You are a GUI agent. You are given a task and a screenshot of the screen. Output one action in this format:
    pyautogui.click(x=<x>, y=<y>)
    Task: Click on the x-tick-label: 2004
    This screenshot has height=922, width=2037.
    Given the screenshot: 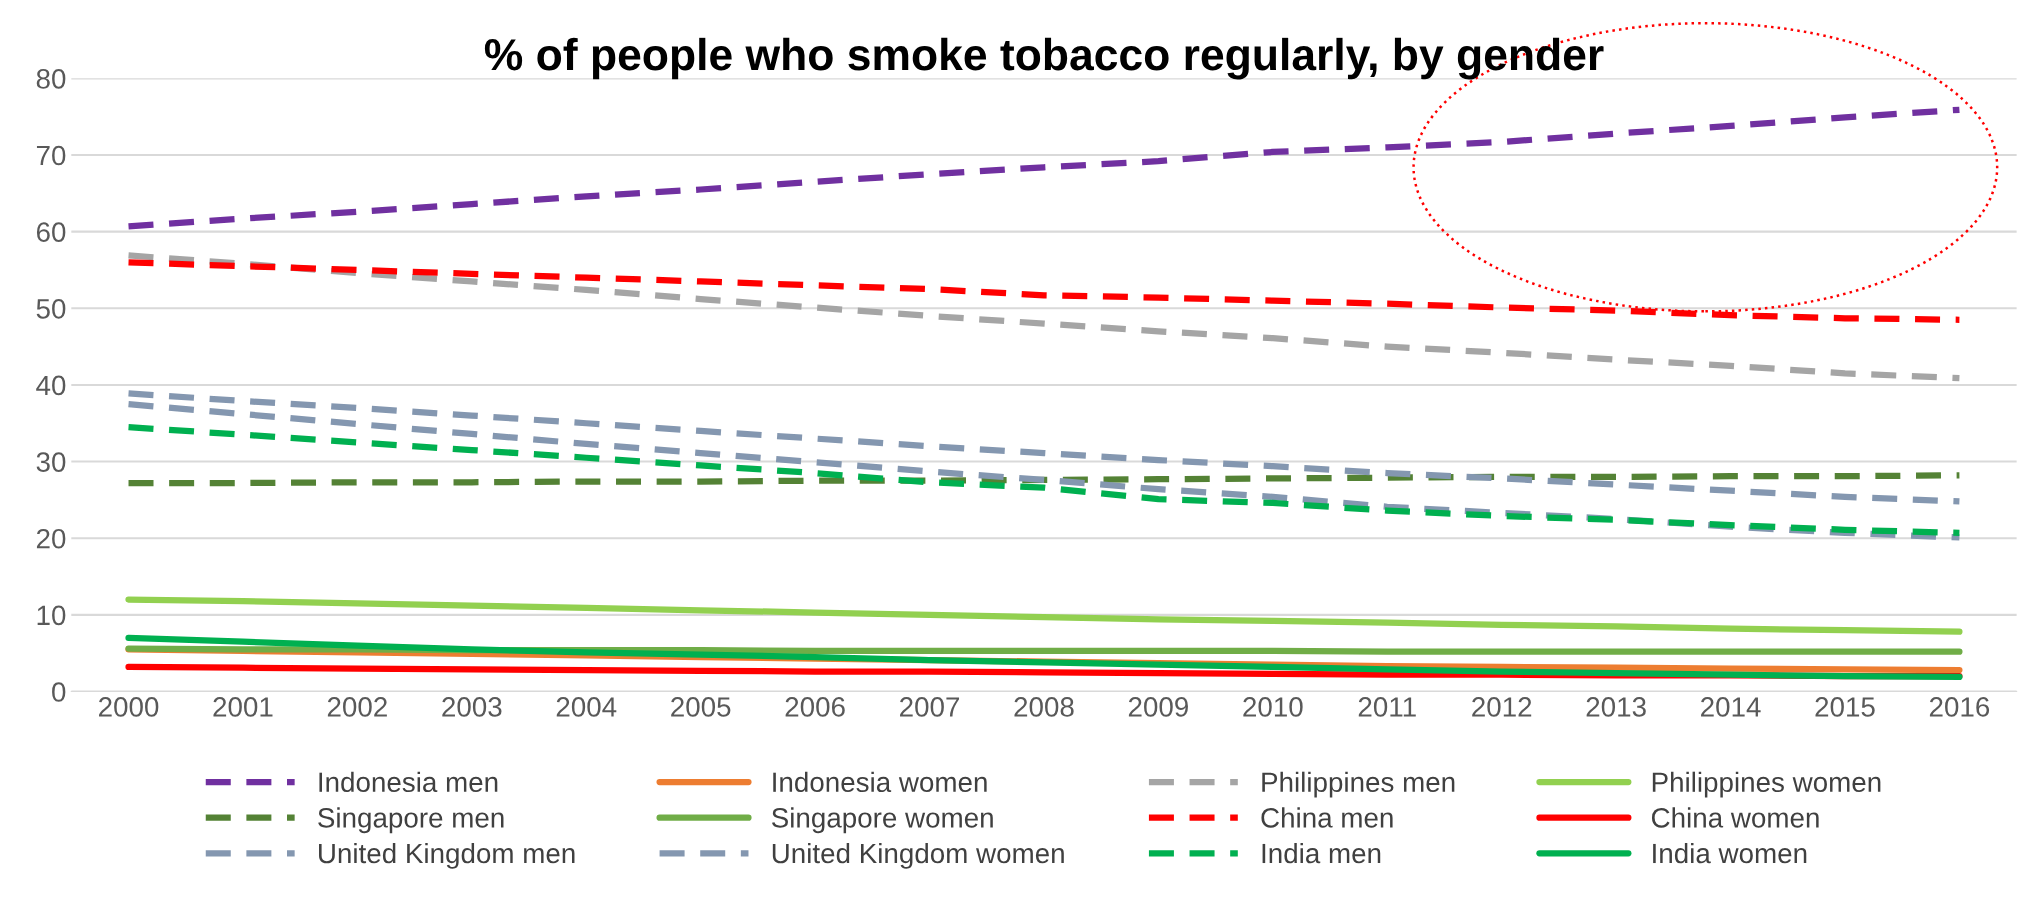 What is the action you would take?
    pyautogui.click(x=586, y=707)
    